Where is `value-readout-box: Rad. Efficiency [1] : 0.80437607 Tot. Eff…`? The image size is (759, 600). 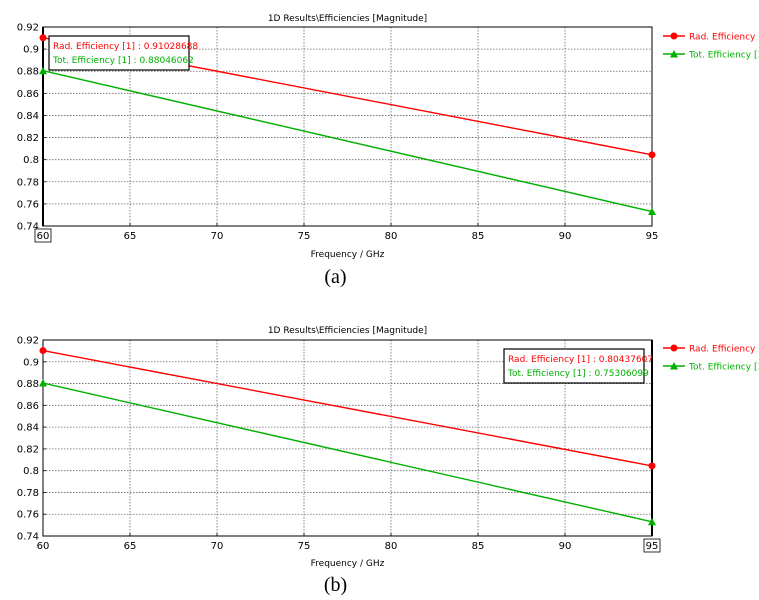
value-readout-box: Rad. Efficiency [1] : 0.80437607 Tot. Eff… is located at coordinates (578, 366).